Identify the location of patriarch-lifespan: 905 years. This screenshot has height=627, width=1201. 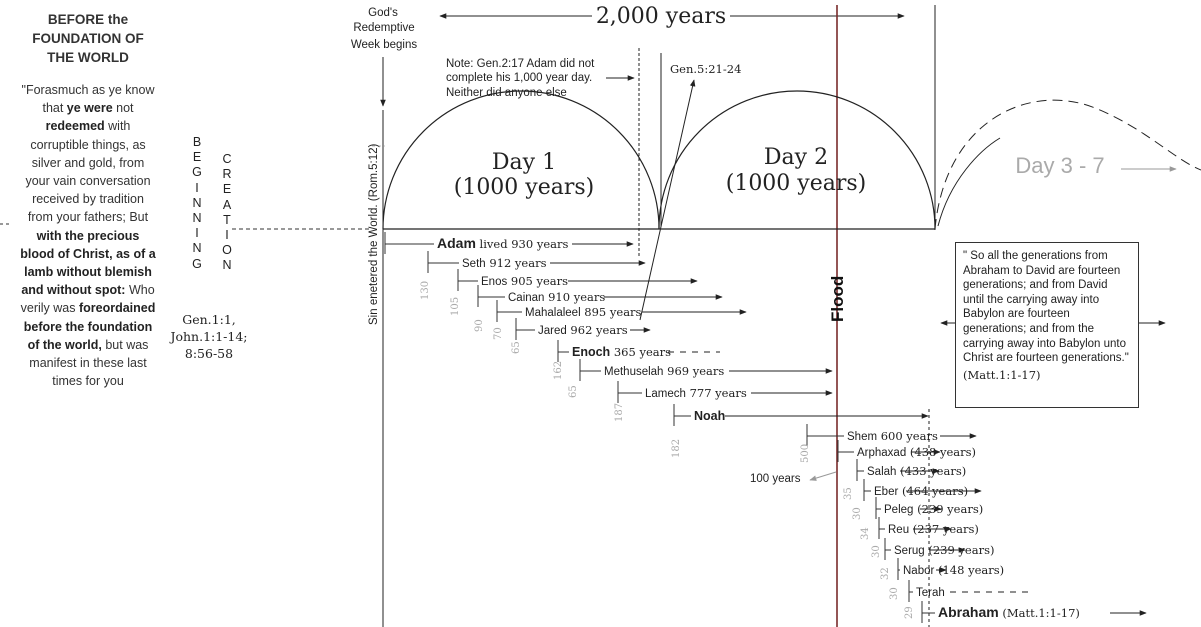
(537, 281).